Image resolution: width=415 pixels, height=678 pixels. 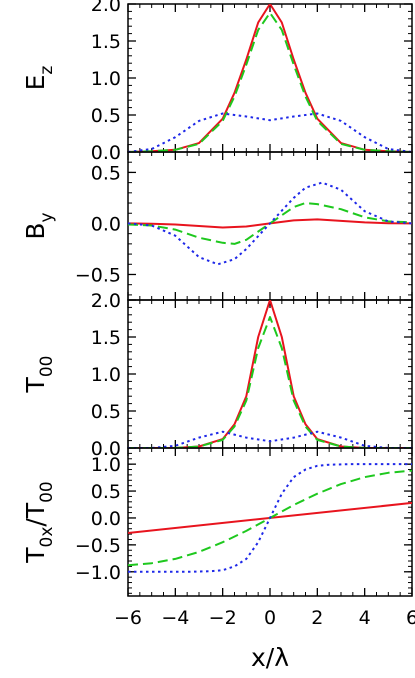 I want to click on y-axis-label: T00, so click(x=39, y=375).